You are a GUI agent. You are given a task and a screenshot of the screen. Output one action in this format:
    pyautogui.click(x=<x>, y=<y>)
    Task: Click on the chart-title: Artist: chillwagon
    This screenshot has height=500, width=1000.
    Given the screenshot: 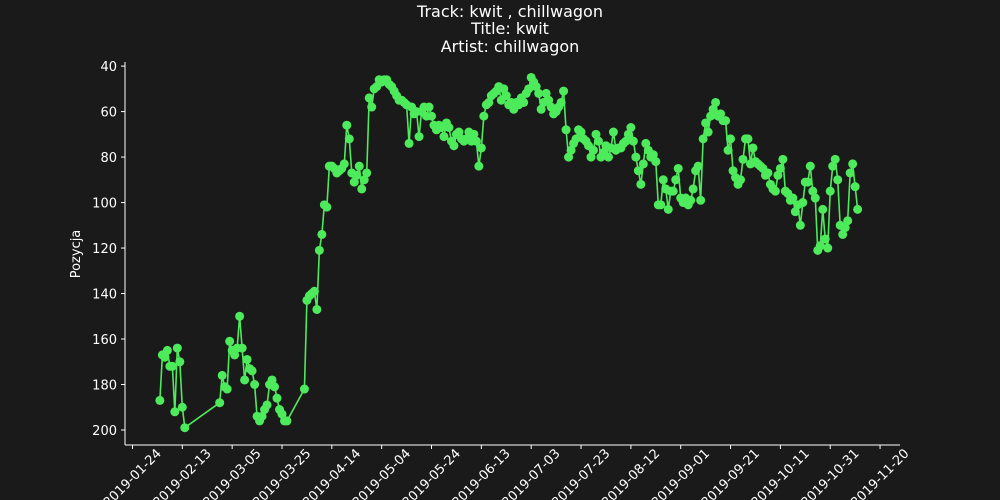 What is the action you would take?
    pyautogui.click(x=510, y=46)
    